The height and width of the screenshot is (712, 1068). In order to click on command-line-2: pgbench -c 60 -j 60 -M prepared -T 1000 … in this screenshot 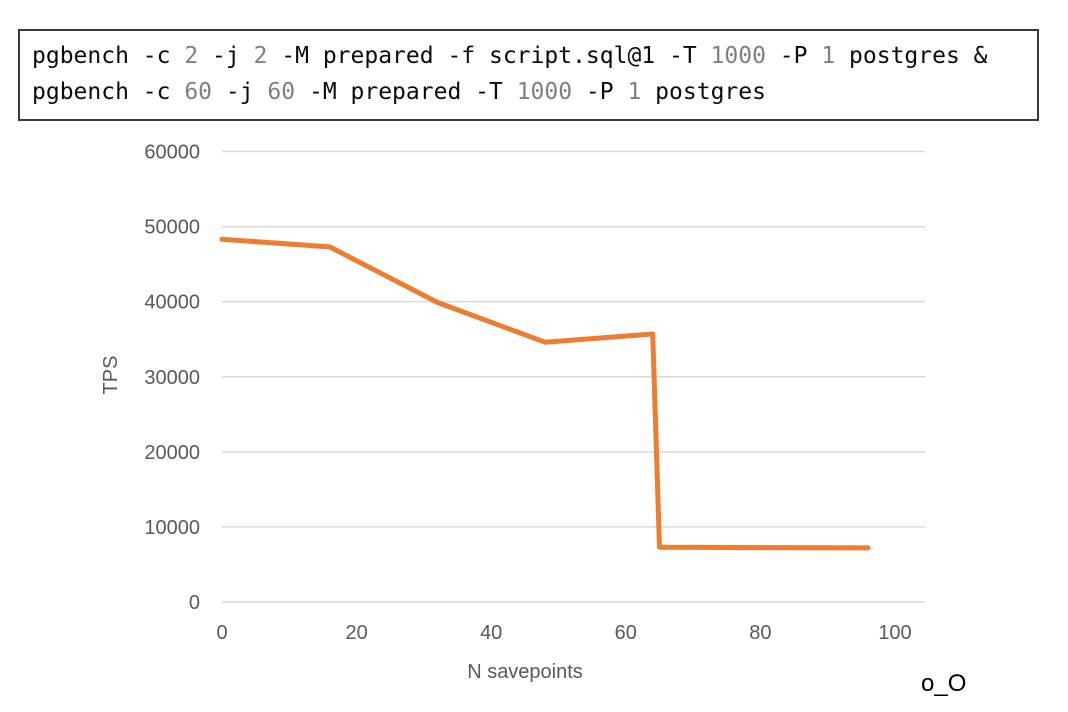, I will do `click(534, 92)`.